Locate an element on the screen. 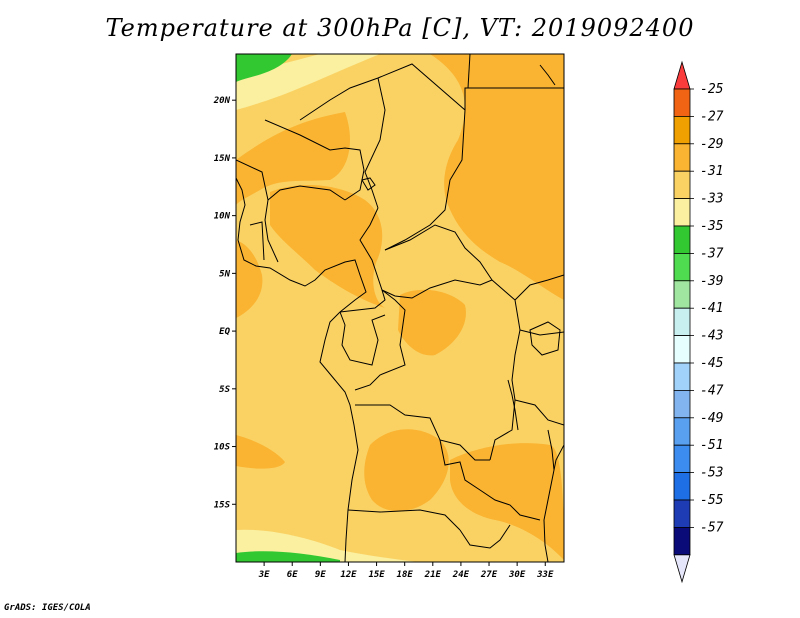 Image resolution: width=800 pixels, height=618 pixels. colorbar-tick-label: -25 is located at coordinates (712, 89).